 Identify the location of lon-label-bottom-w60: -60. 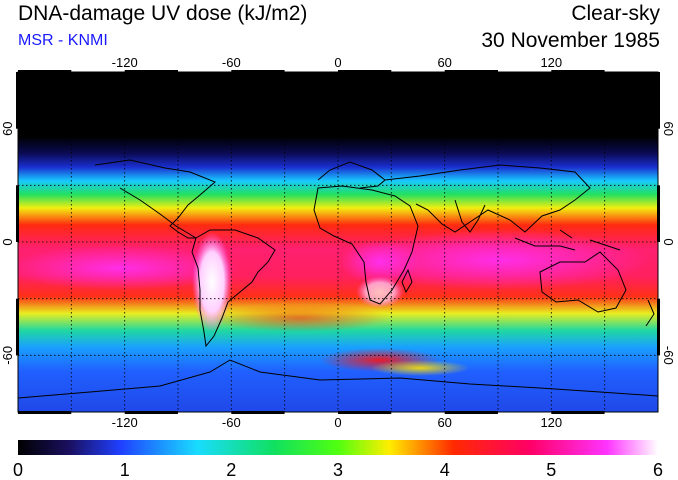
(231, 422).